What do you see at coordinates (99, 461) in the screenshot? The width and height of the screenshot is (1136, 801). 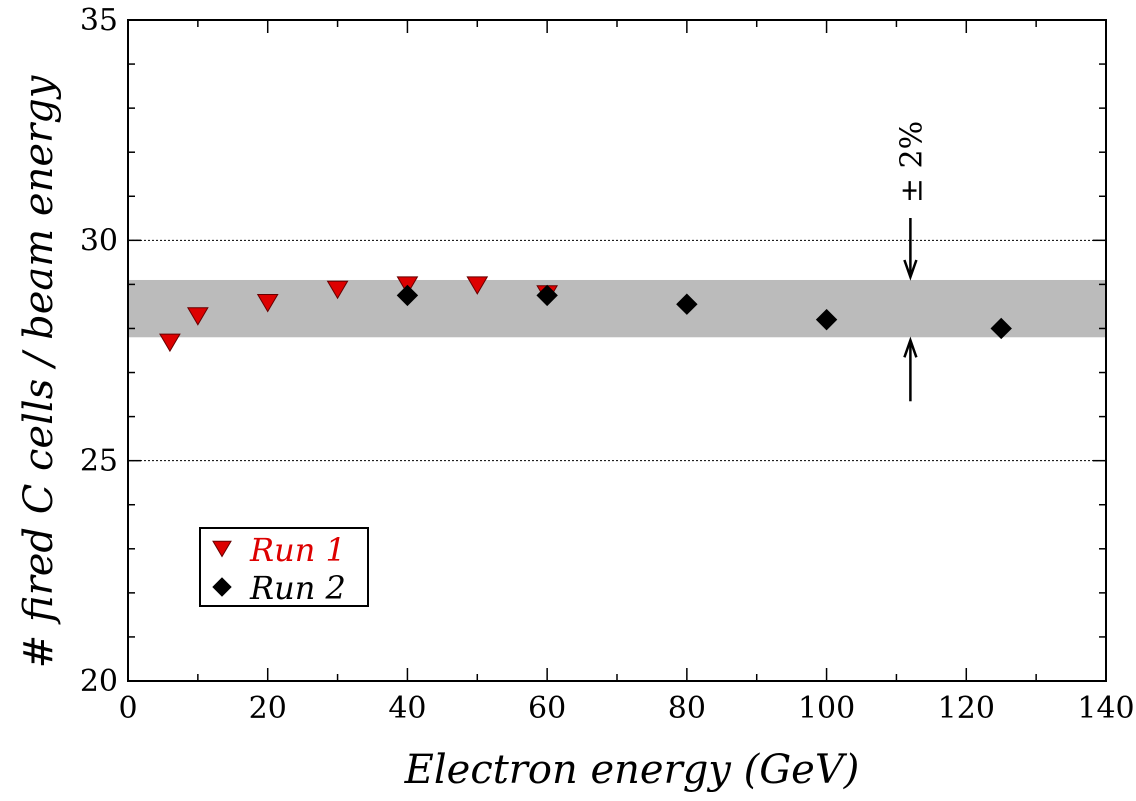 I see `y-tick-label: 25` at bounding box center [99, 461].